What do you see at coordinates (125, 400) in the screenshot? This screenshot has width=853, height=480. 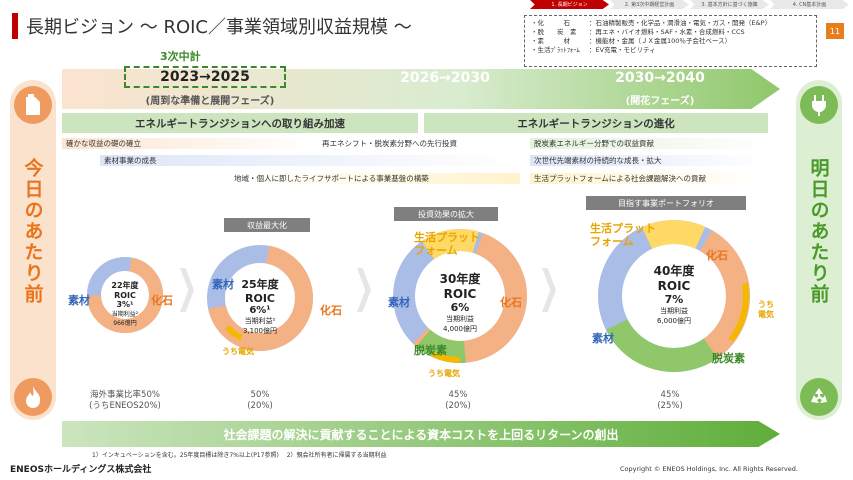 I see `overseas-ratio-fy22: 海外事業比率50% (うちENEOS20%)` at bounding box center [125, 400].